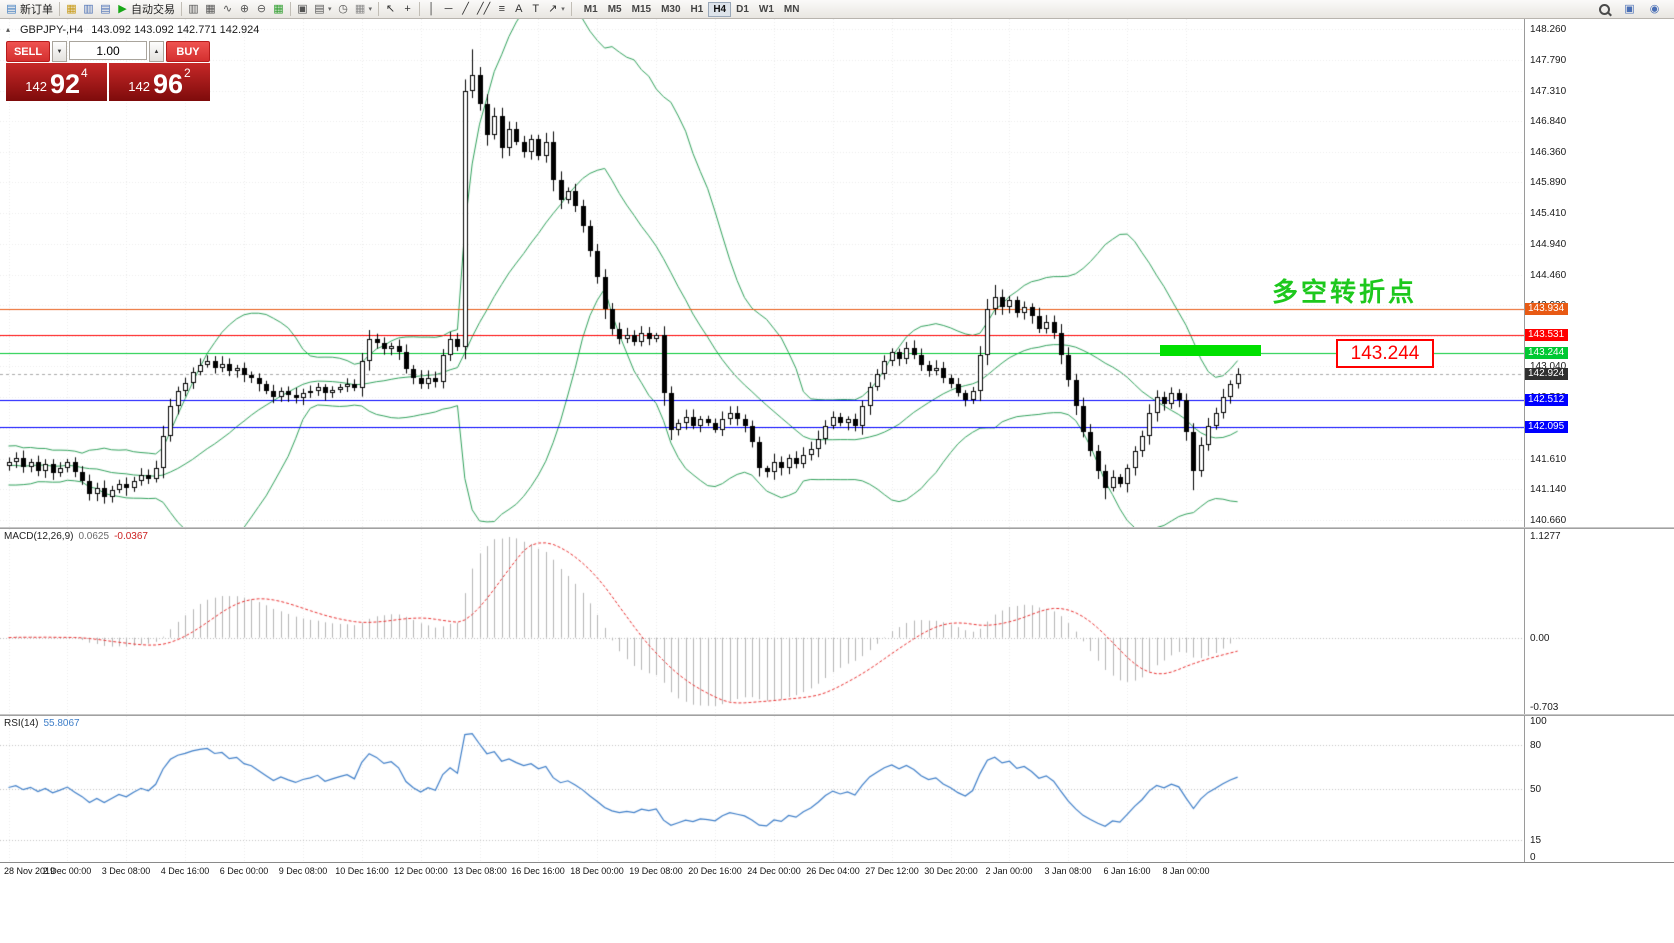 This screenshot has height=943, width=1674. I want to click on crosshair-button: +, so click(407, 9).